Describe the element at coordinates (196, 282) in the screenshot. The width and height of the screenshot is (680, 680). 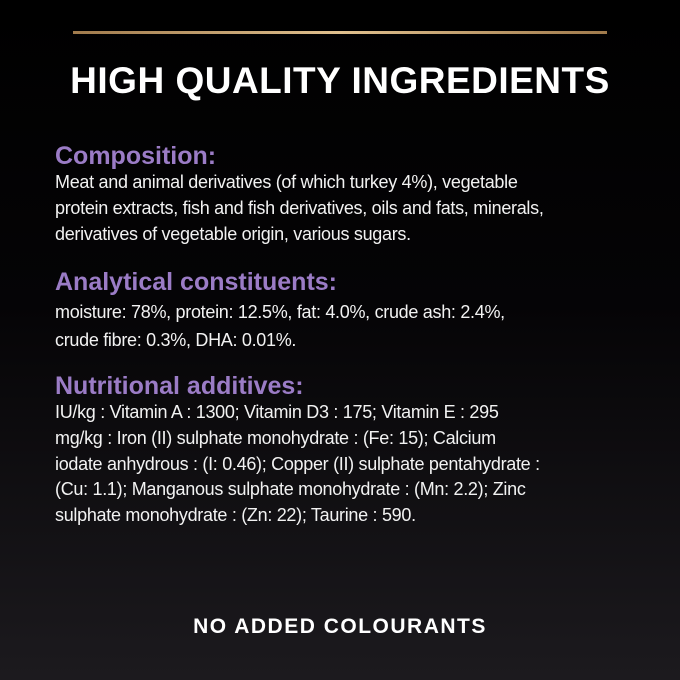
I see `analytical-heading: Analytical constituents:` at that location.